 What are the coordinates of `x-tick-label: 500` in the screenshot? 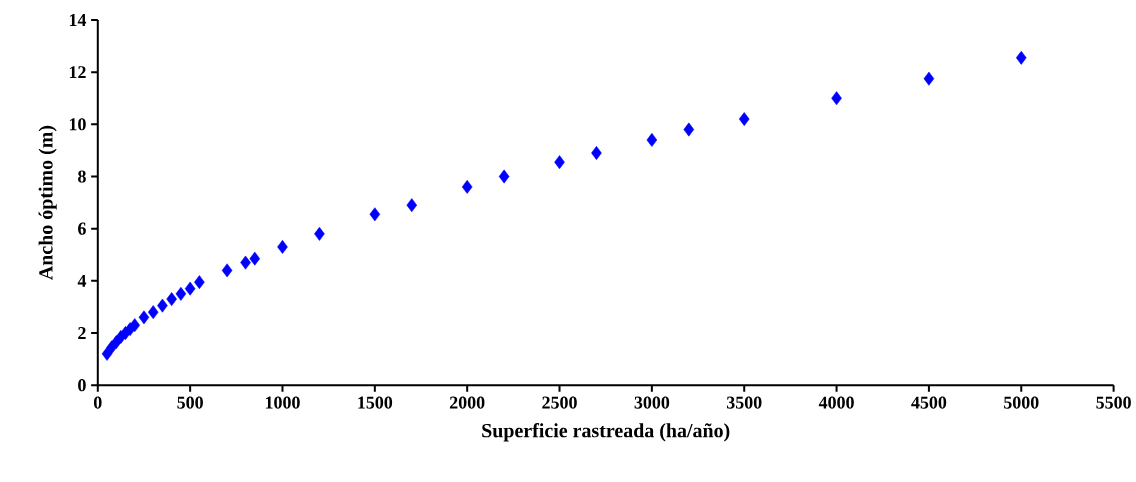 It's located at (190, 402).